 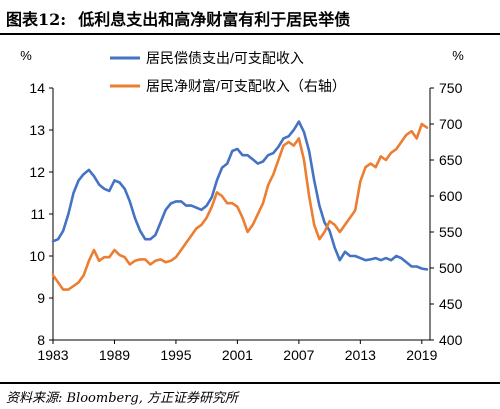 What do you see at coordinates (225, 58) in the screenshot?
I see `legend-label-1: 居民偿债支出/可支配收入` at bounding box center [225, 58].